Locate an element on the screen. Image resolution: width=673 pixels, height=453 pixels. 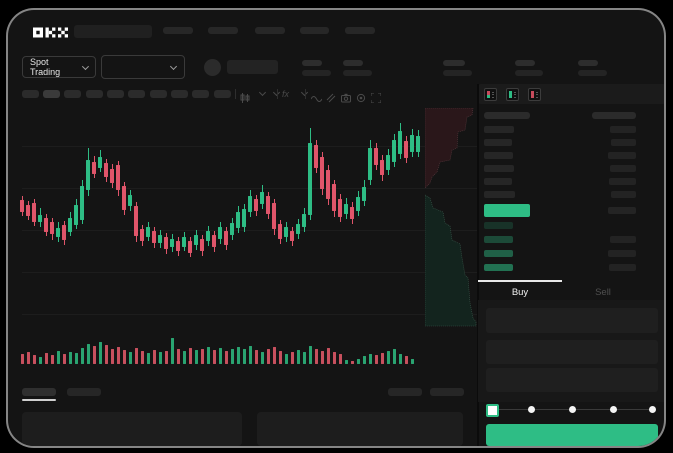
search-bar-placeholder is located at coordinates (113, 31).